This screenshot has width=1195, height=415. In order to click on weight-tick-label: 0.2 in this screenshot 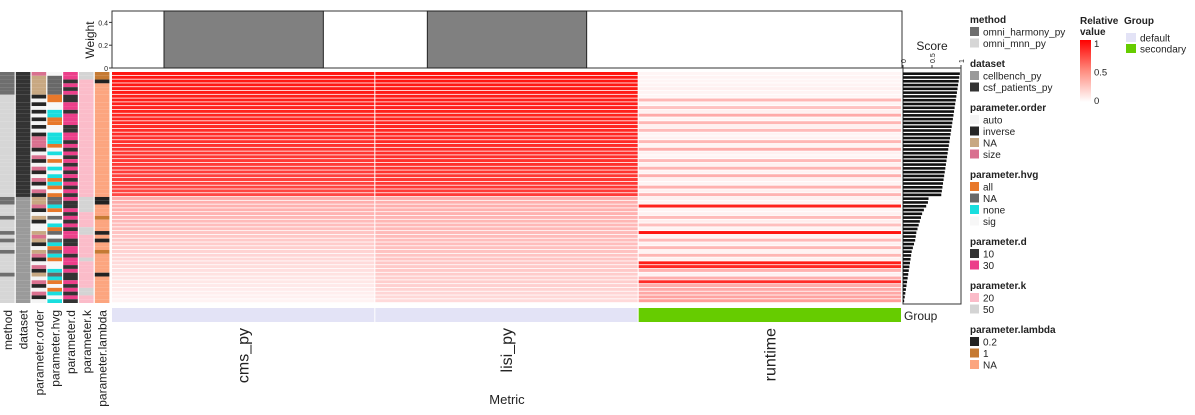, I will do `click(103, 46)`.